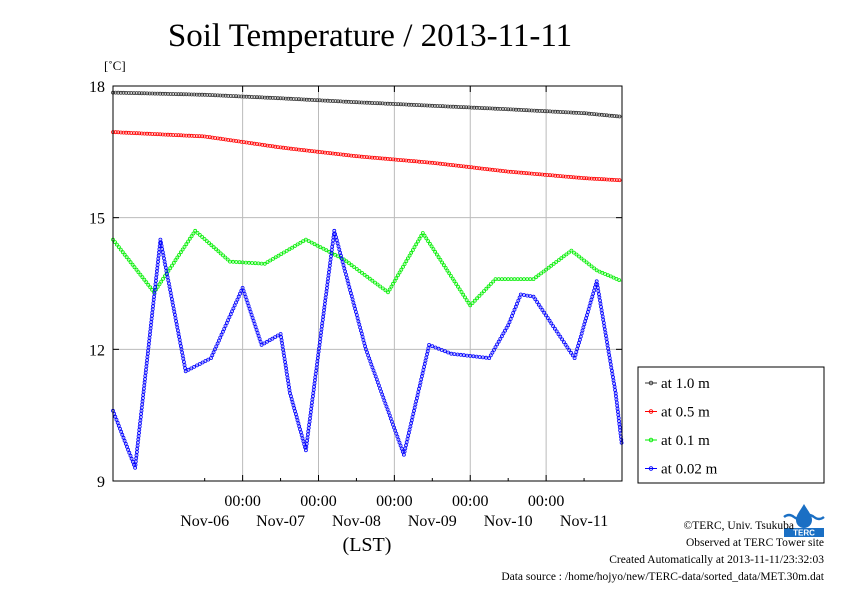  Describe the element at coordinates (804, 532) in the screenshot. I see `logo-band` at that location.